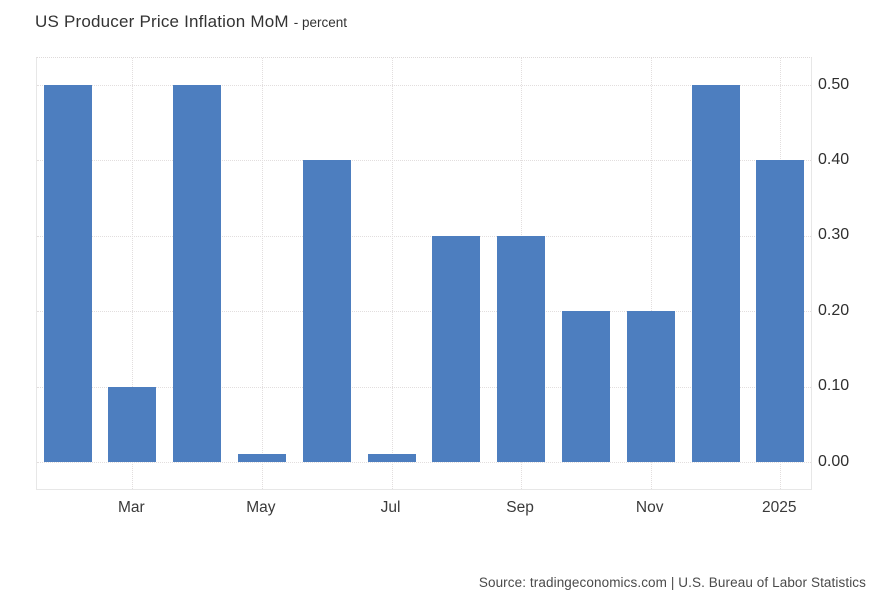  Describe the element at coordinates (261, 507) in the screenshot. I see `x-axis-label: May` at that location.